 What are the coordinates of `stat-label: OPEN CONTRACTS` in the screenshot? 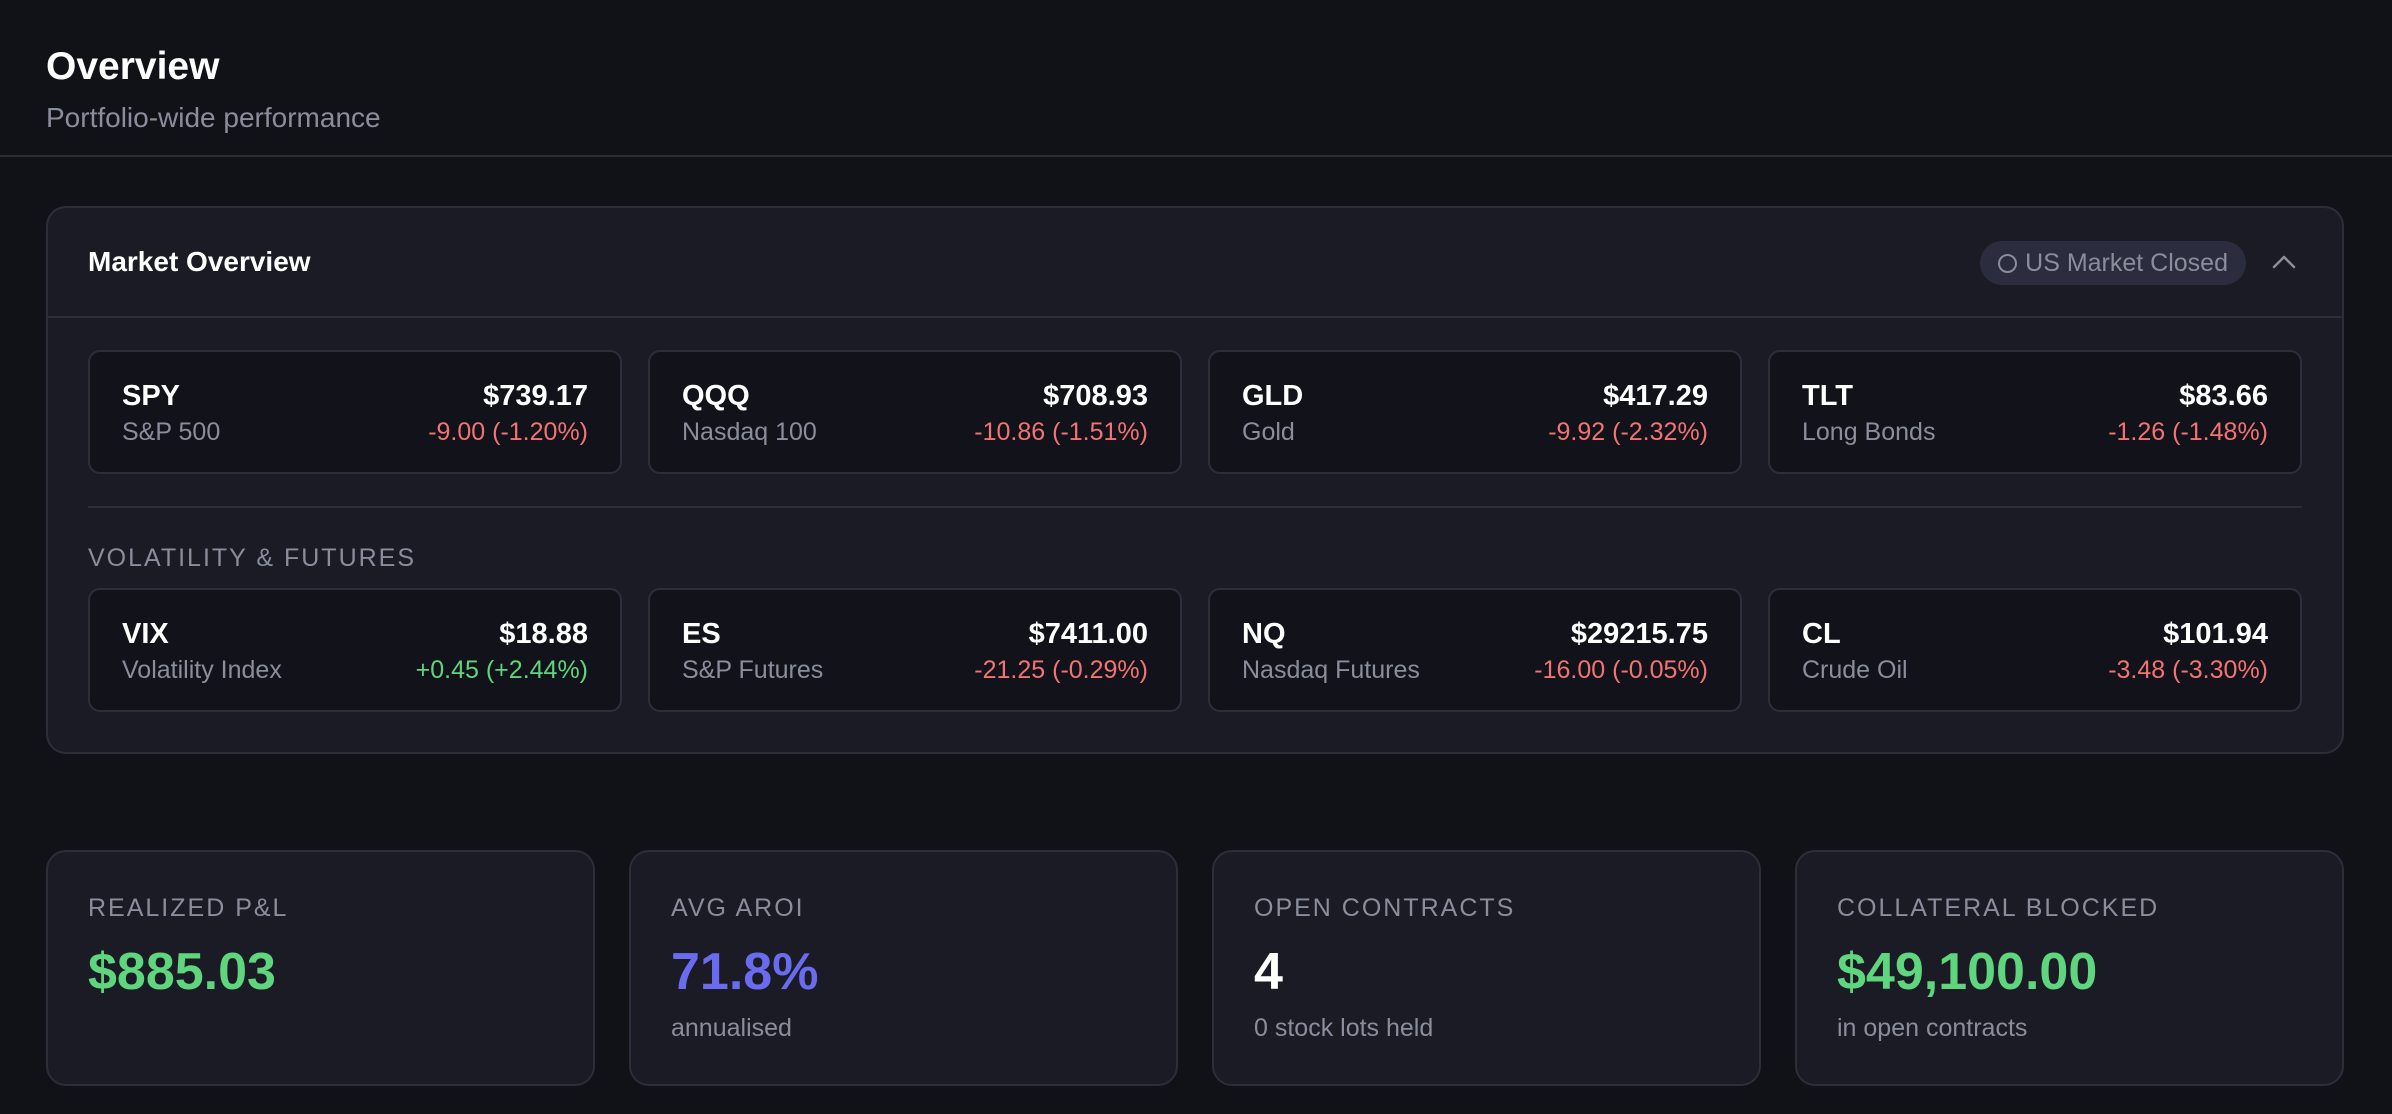 It's located at (1385, 908).